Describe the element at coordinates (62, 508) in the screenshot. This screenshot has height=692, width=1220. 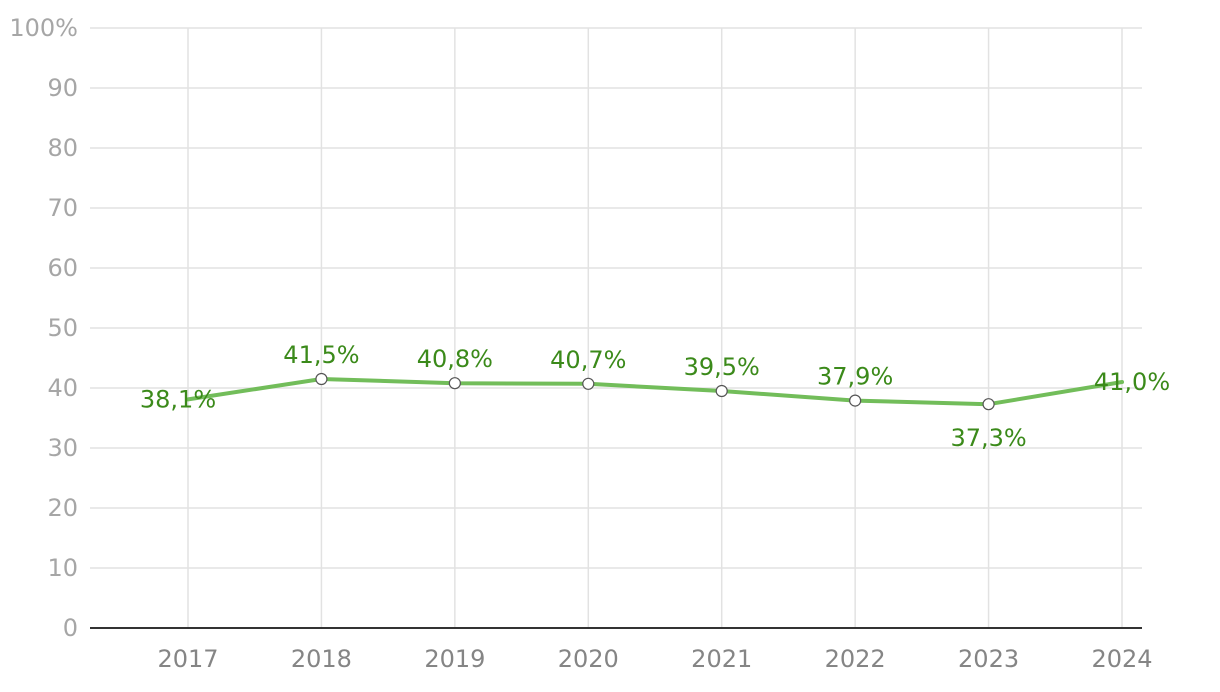
I see `y-tick-label: 20` at that location.